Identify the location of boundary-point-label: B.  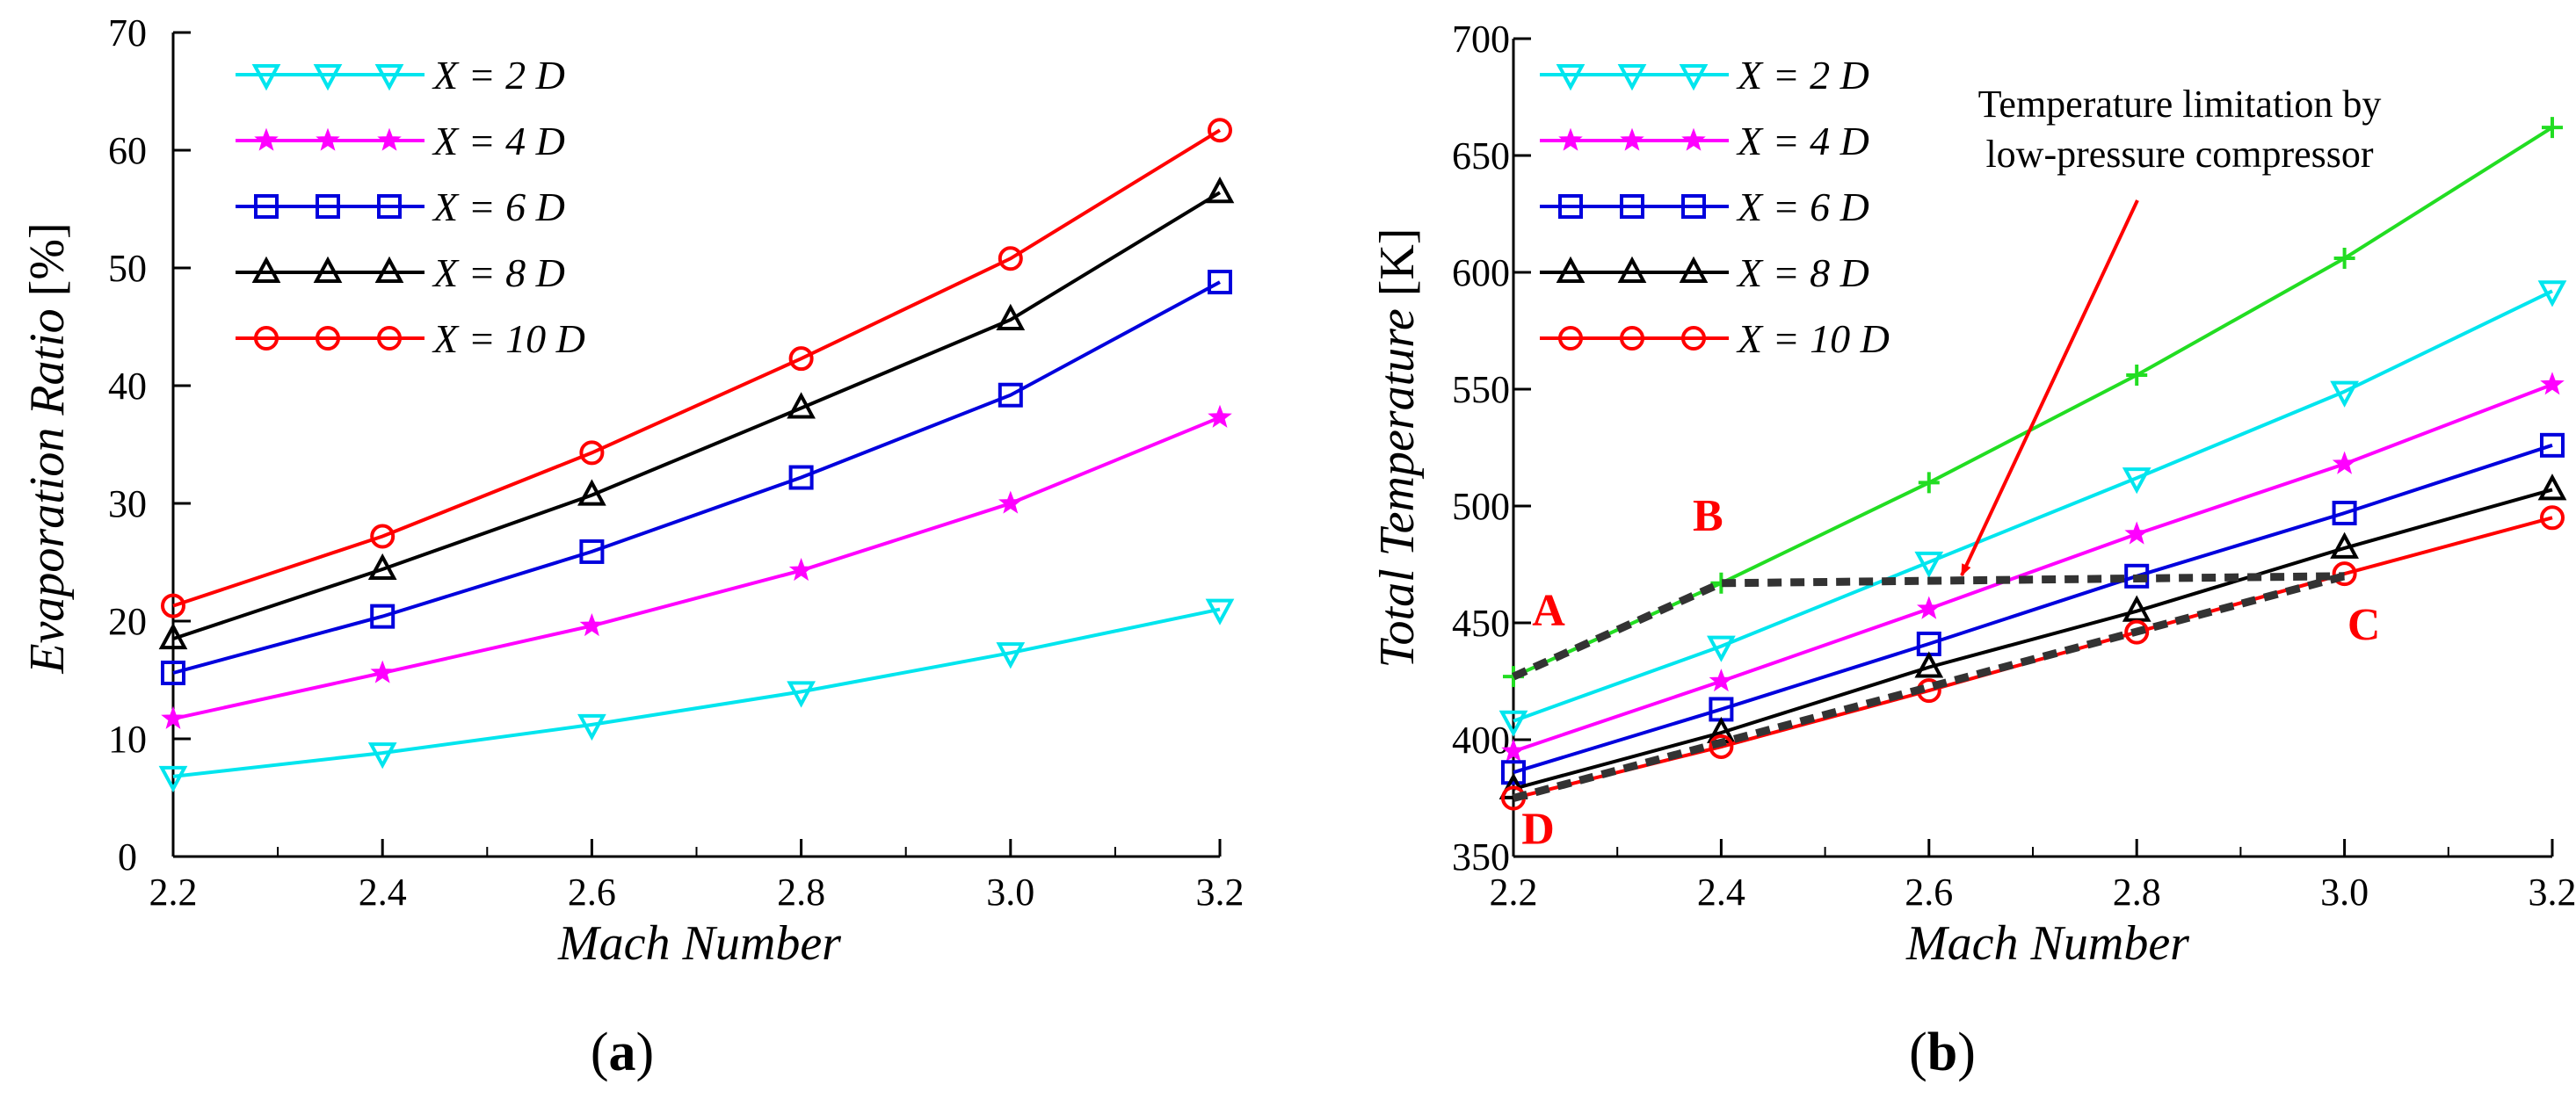
(1708, 516).